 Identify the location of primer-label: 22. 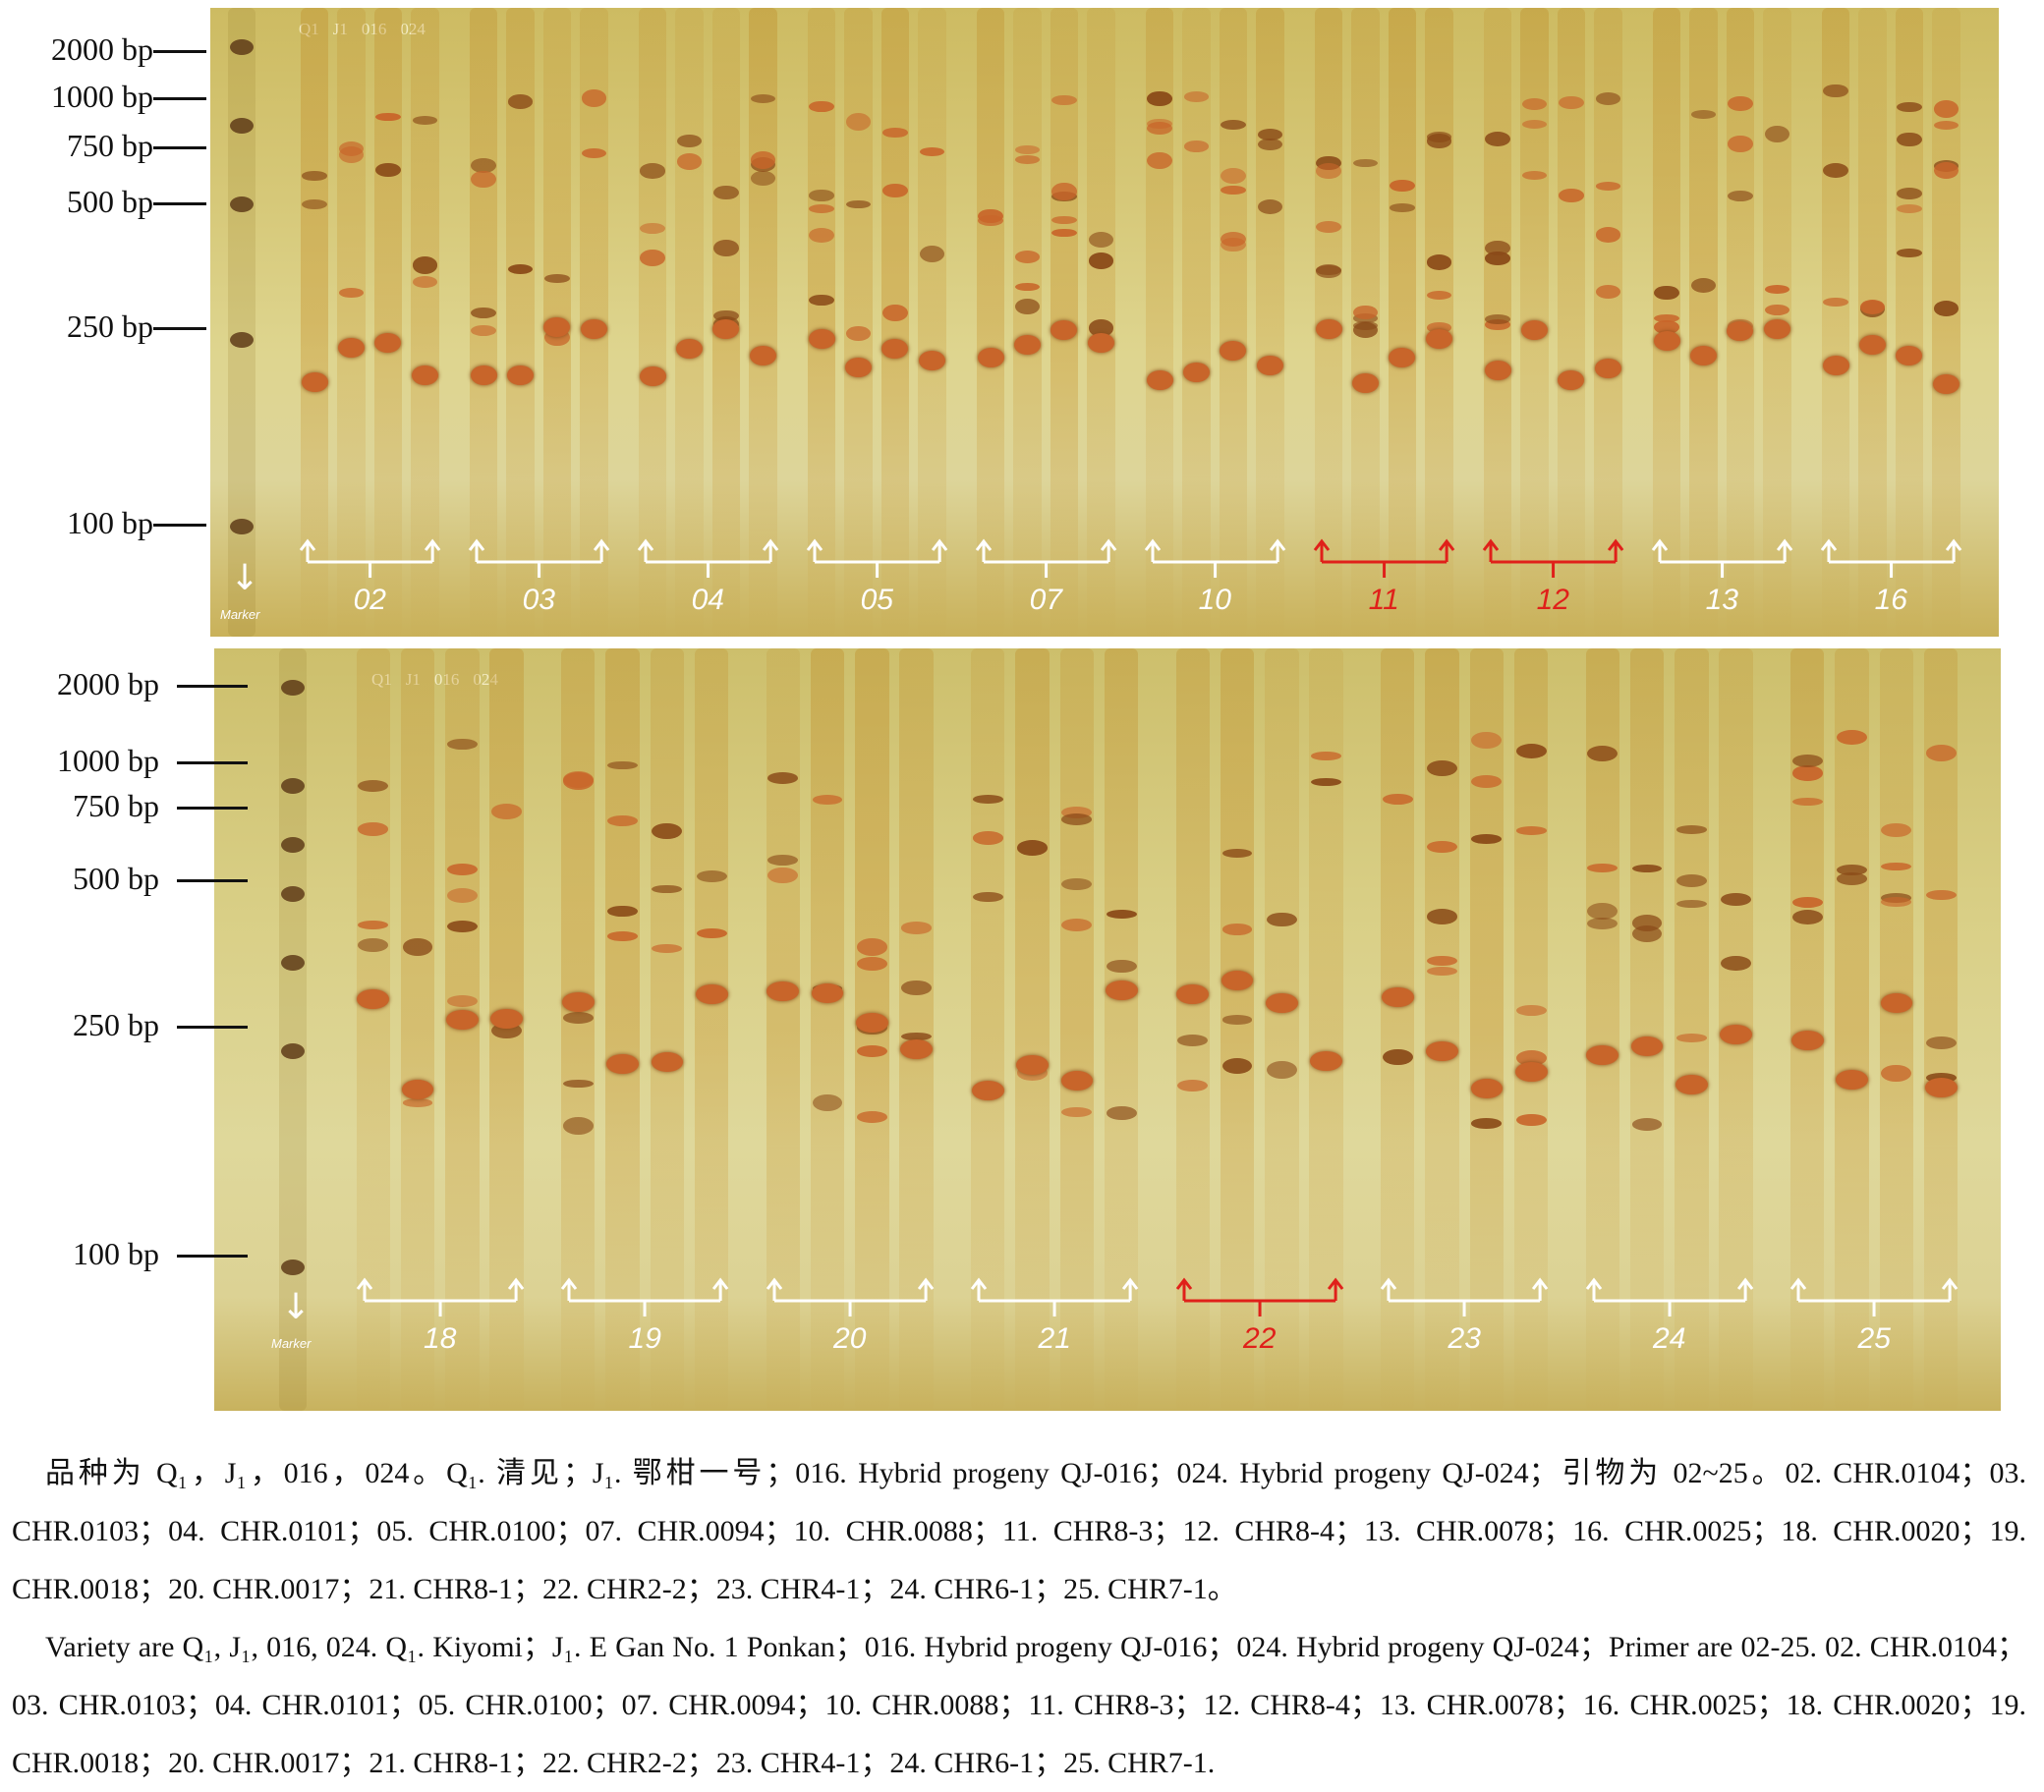
(1260, 1338).